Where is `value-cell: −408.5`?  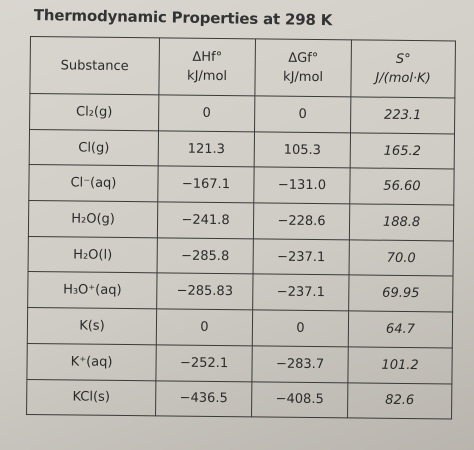 value-cell: −408.5 is located at coordinates (299, 400).